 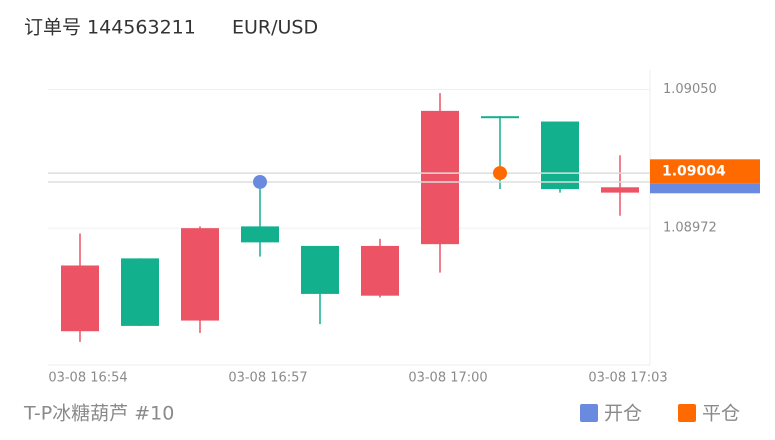 What do you see at coordinates (267, 378) in the screenshot?
I see `x-tick-label: 03-08 16:57` at bounding box center [267, 378].